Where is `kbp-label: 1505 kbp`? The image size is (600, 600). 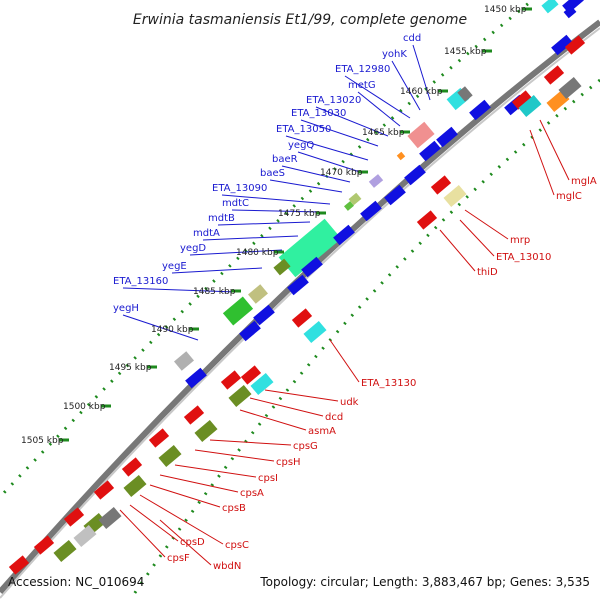 kbp-label: 1505 kbp is located at coordinates (42, 441).